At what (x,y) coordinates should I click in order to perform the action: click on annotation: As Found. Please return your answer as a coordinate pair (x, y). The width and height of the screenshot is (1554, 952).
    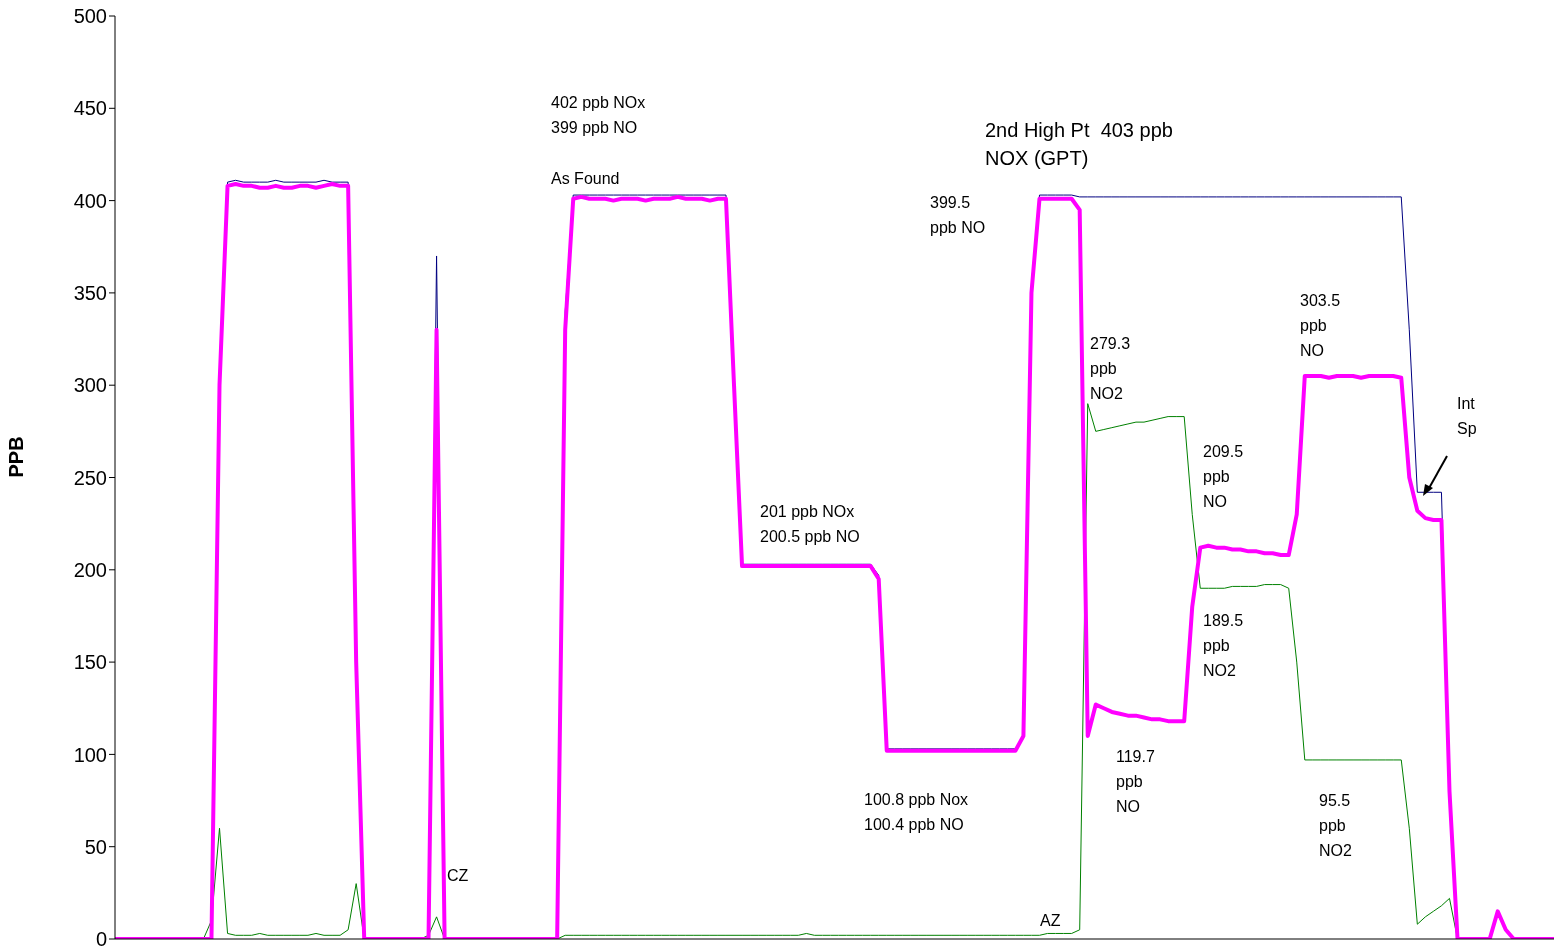
    Looking at the image, I should click on (585, 179).